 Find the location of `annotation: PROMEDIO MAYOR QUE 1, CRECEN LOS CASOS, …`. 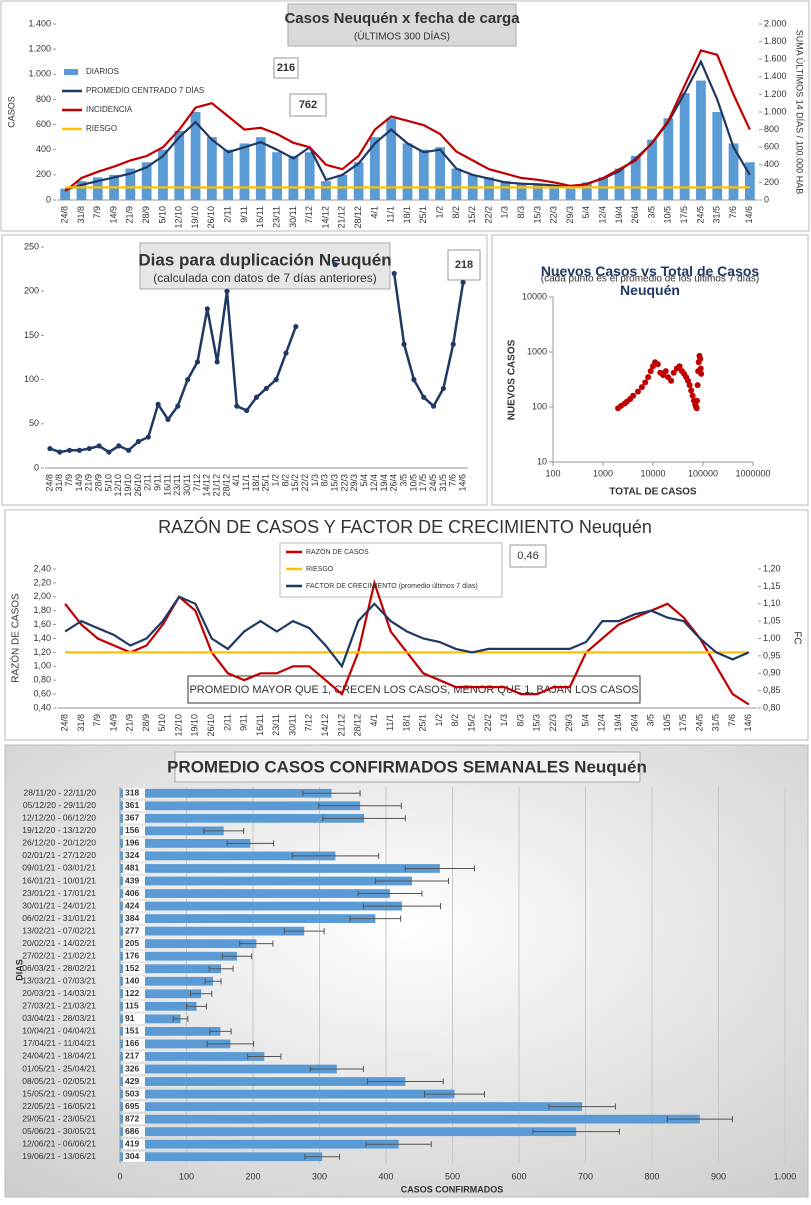

annotation: PROMEDIO MAYOR QUE 1, CRECEN LOS CASOS, … is located at coordinates (413, 690).